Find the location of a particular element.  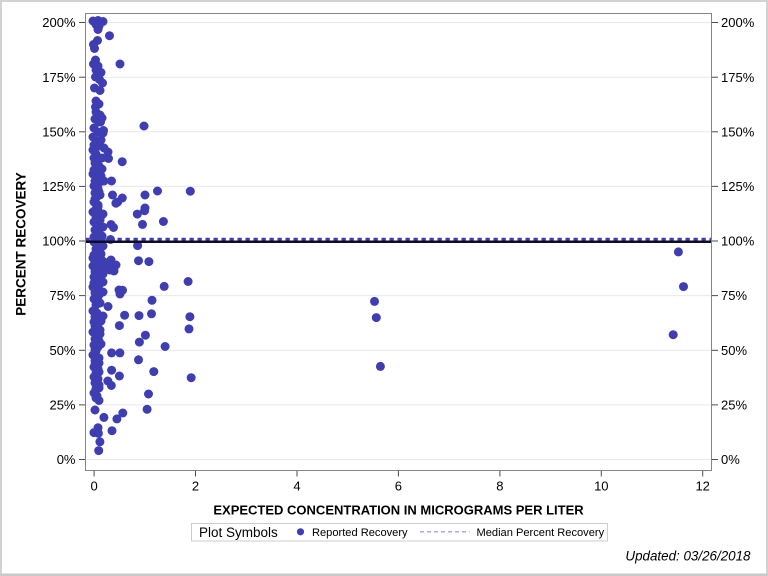

svg-text: 6 is located at coordinates (398, 486).